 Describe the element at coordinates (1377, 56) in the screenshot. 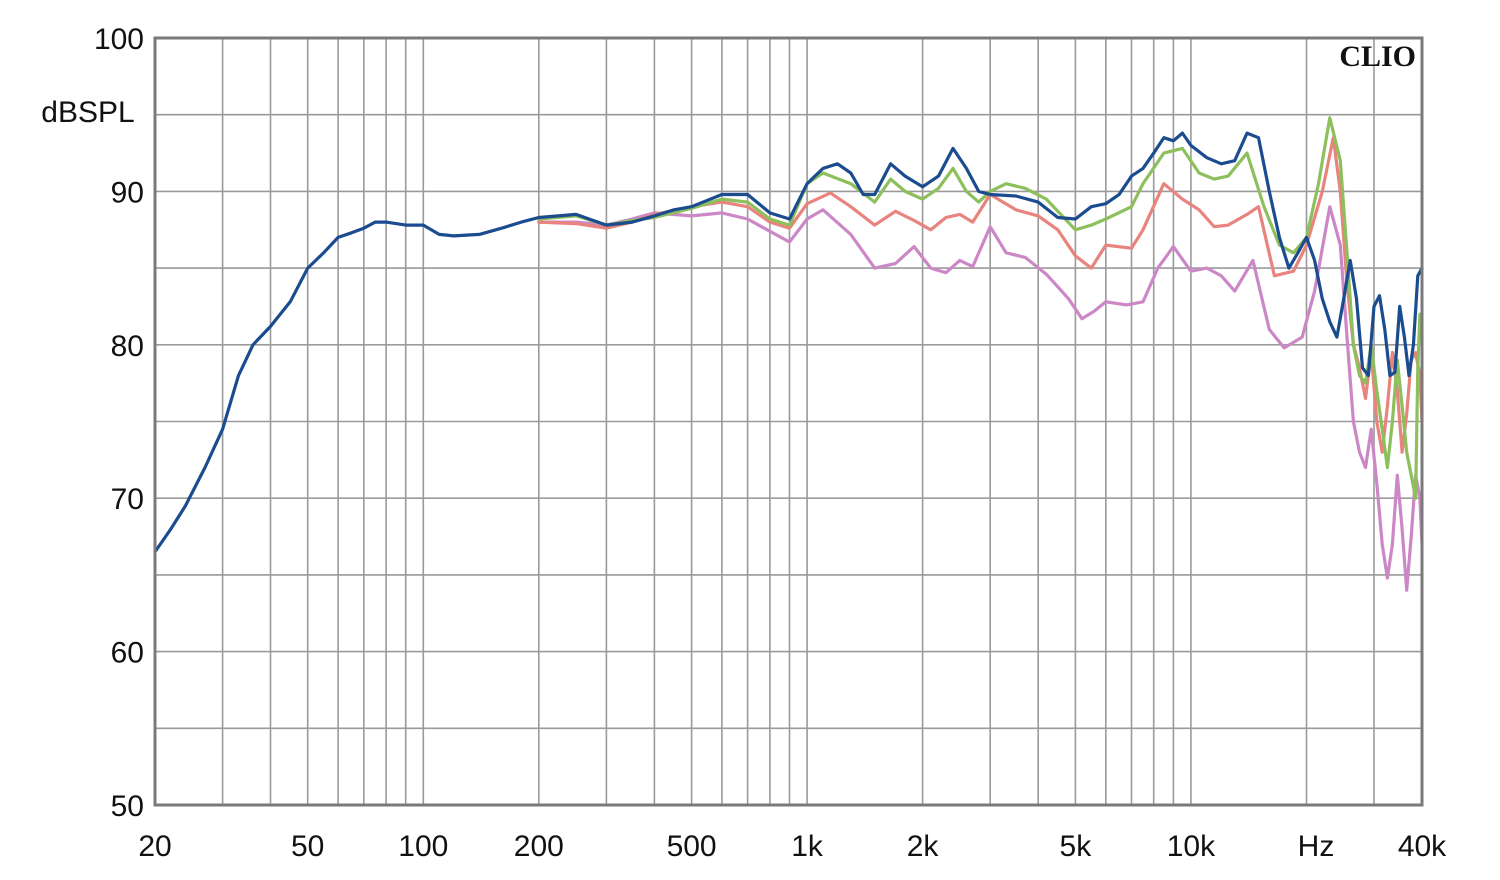

I see `clio-brand-label: CLIO` at that location.